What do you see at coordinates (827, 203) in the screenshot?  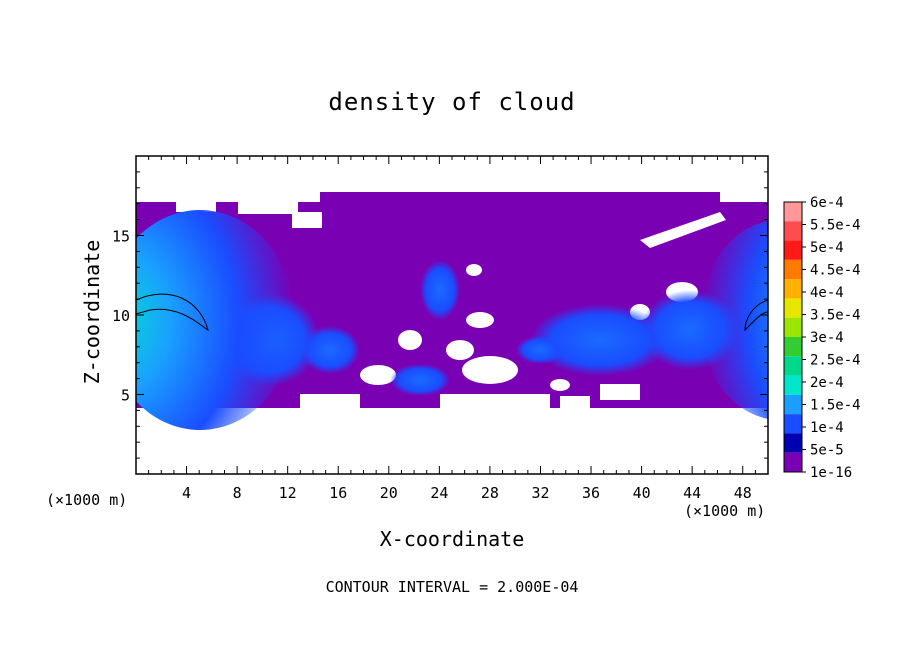 I see `colorbar-label: 6e-4` at bounding box center [827, 203].